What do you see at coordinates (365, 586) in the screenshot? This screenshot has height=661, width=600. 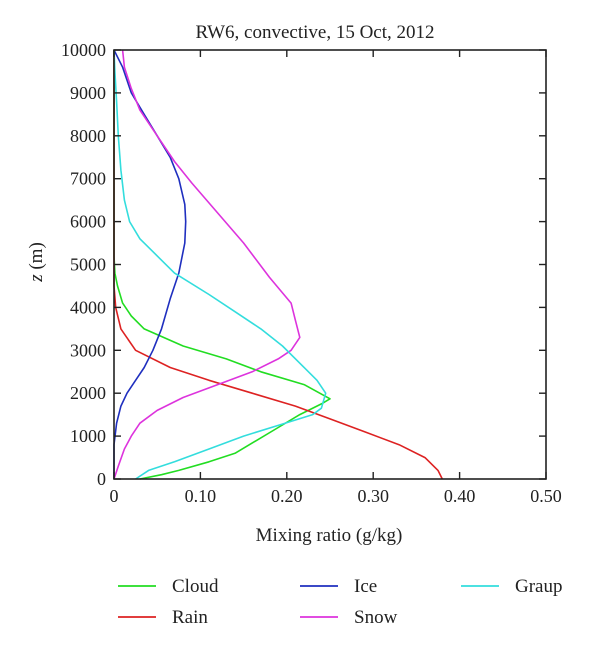 I see `legend-label-ice: Ice` at bounding box center [365, 586].